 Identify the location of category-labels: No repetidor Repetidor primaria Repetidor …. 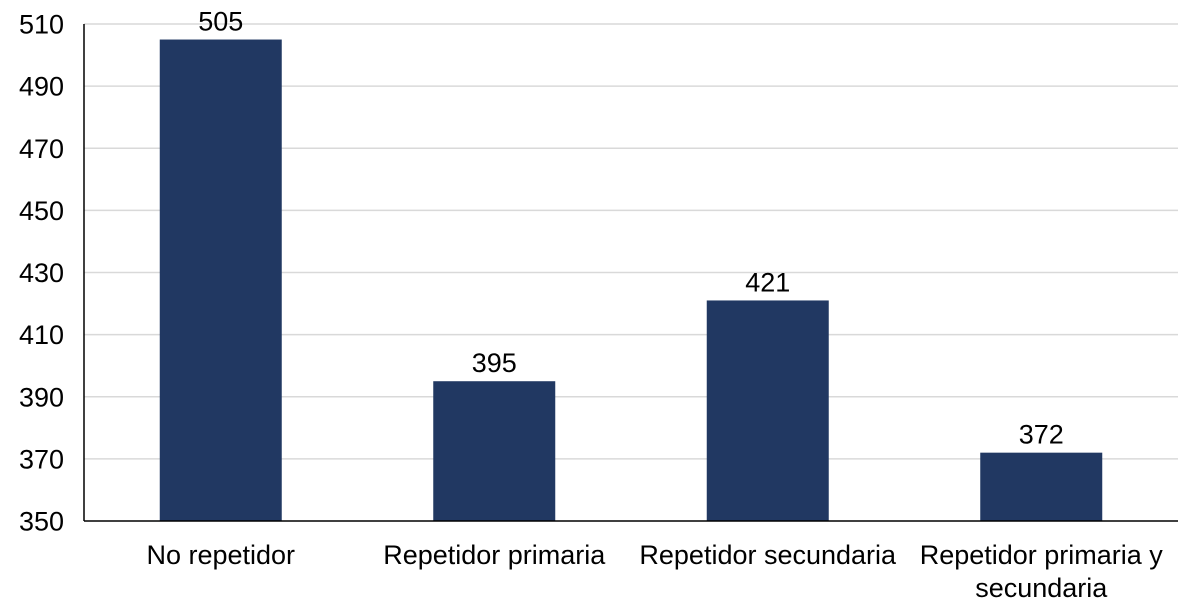
(654, 571).